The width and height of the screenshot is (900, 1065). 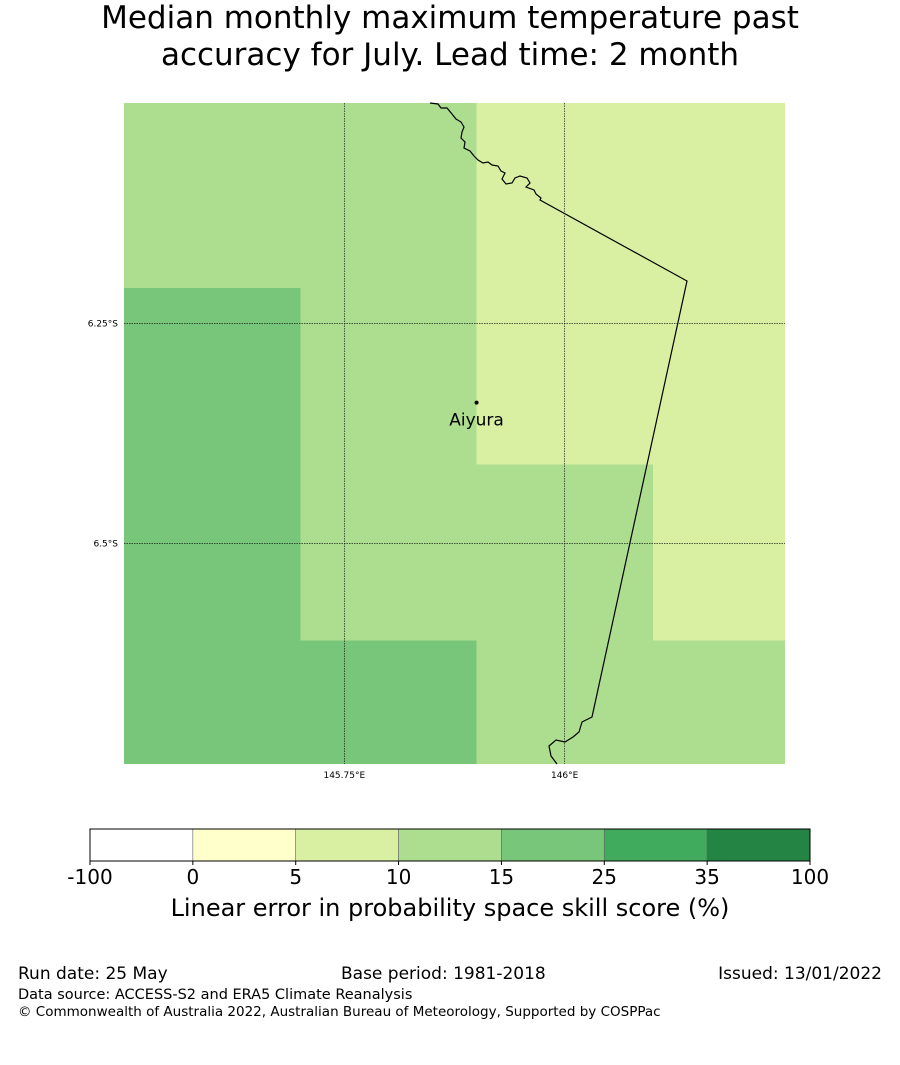 I want to click on place-markers: Aiyura, so click(x=476, y=415).